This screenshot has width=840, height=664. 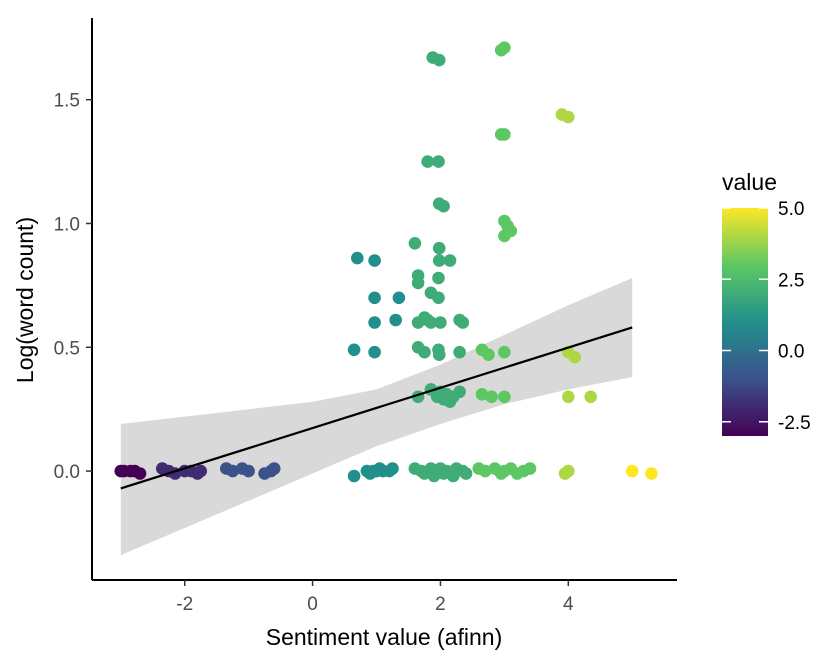 I want to click on x-tick-label: 4, so click(x=568, y=604).